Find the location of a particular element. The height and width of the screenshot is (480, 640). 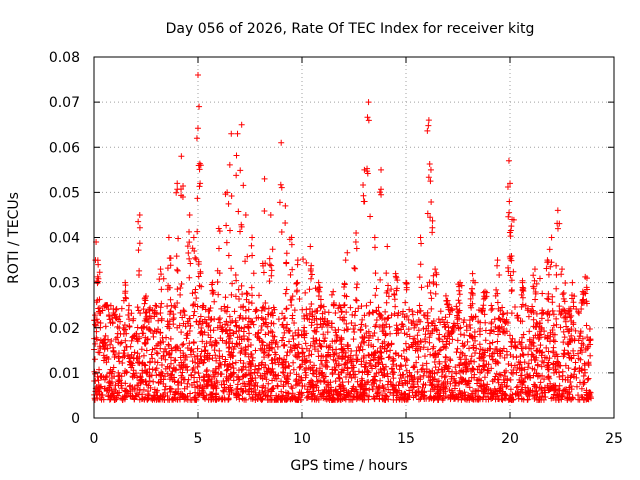

y-tick-label: 0.01 is located at coordinates (64, 374).